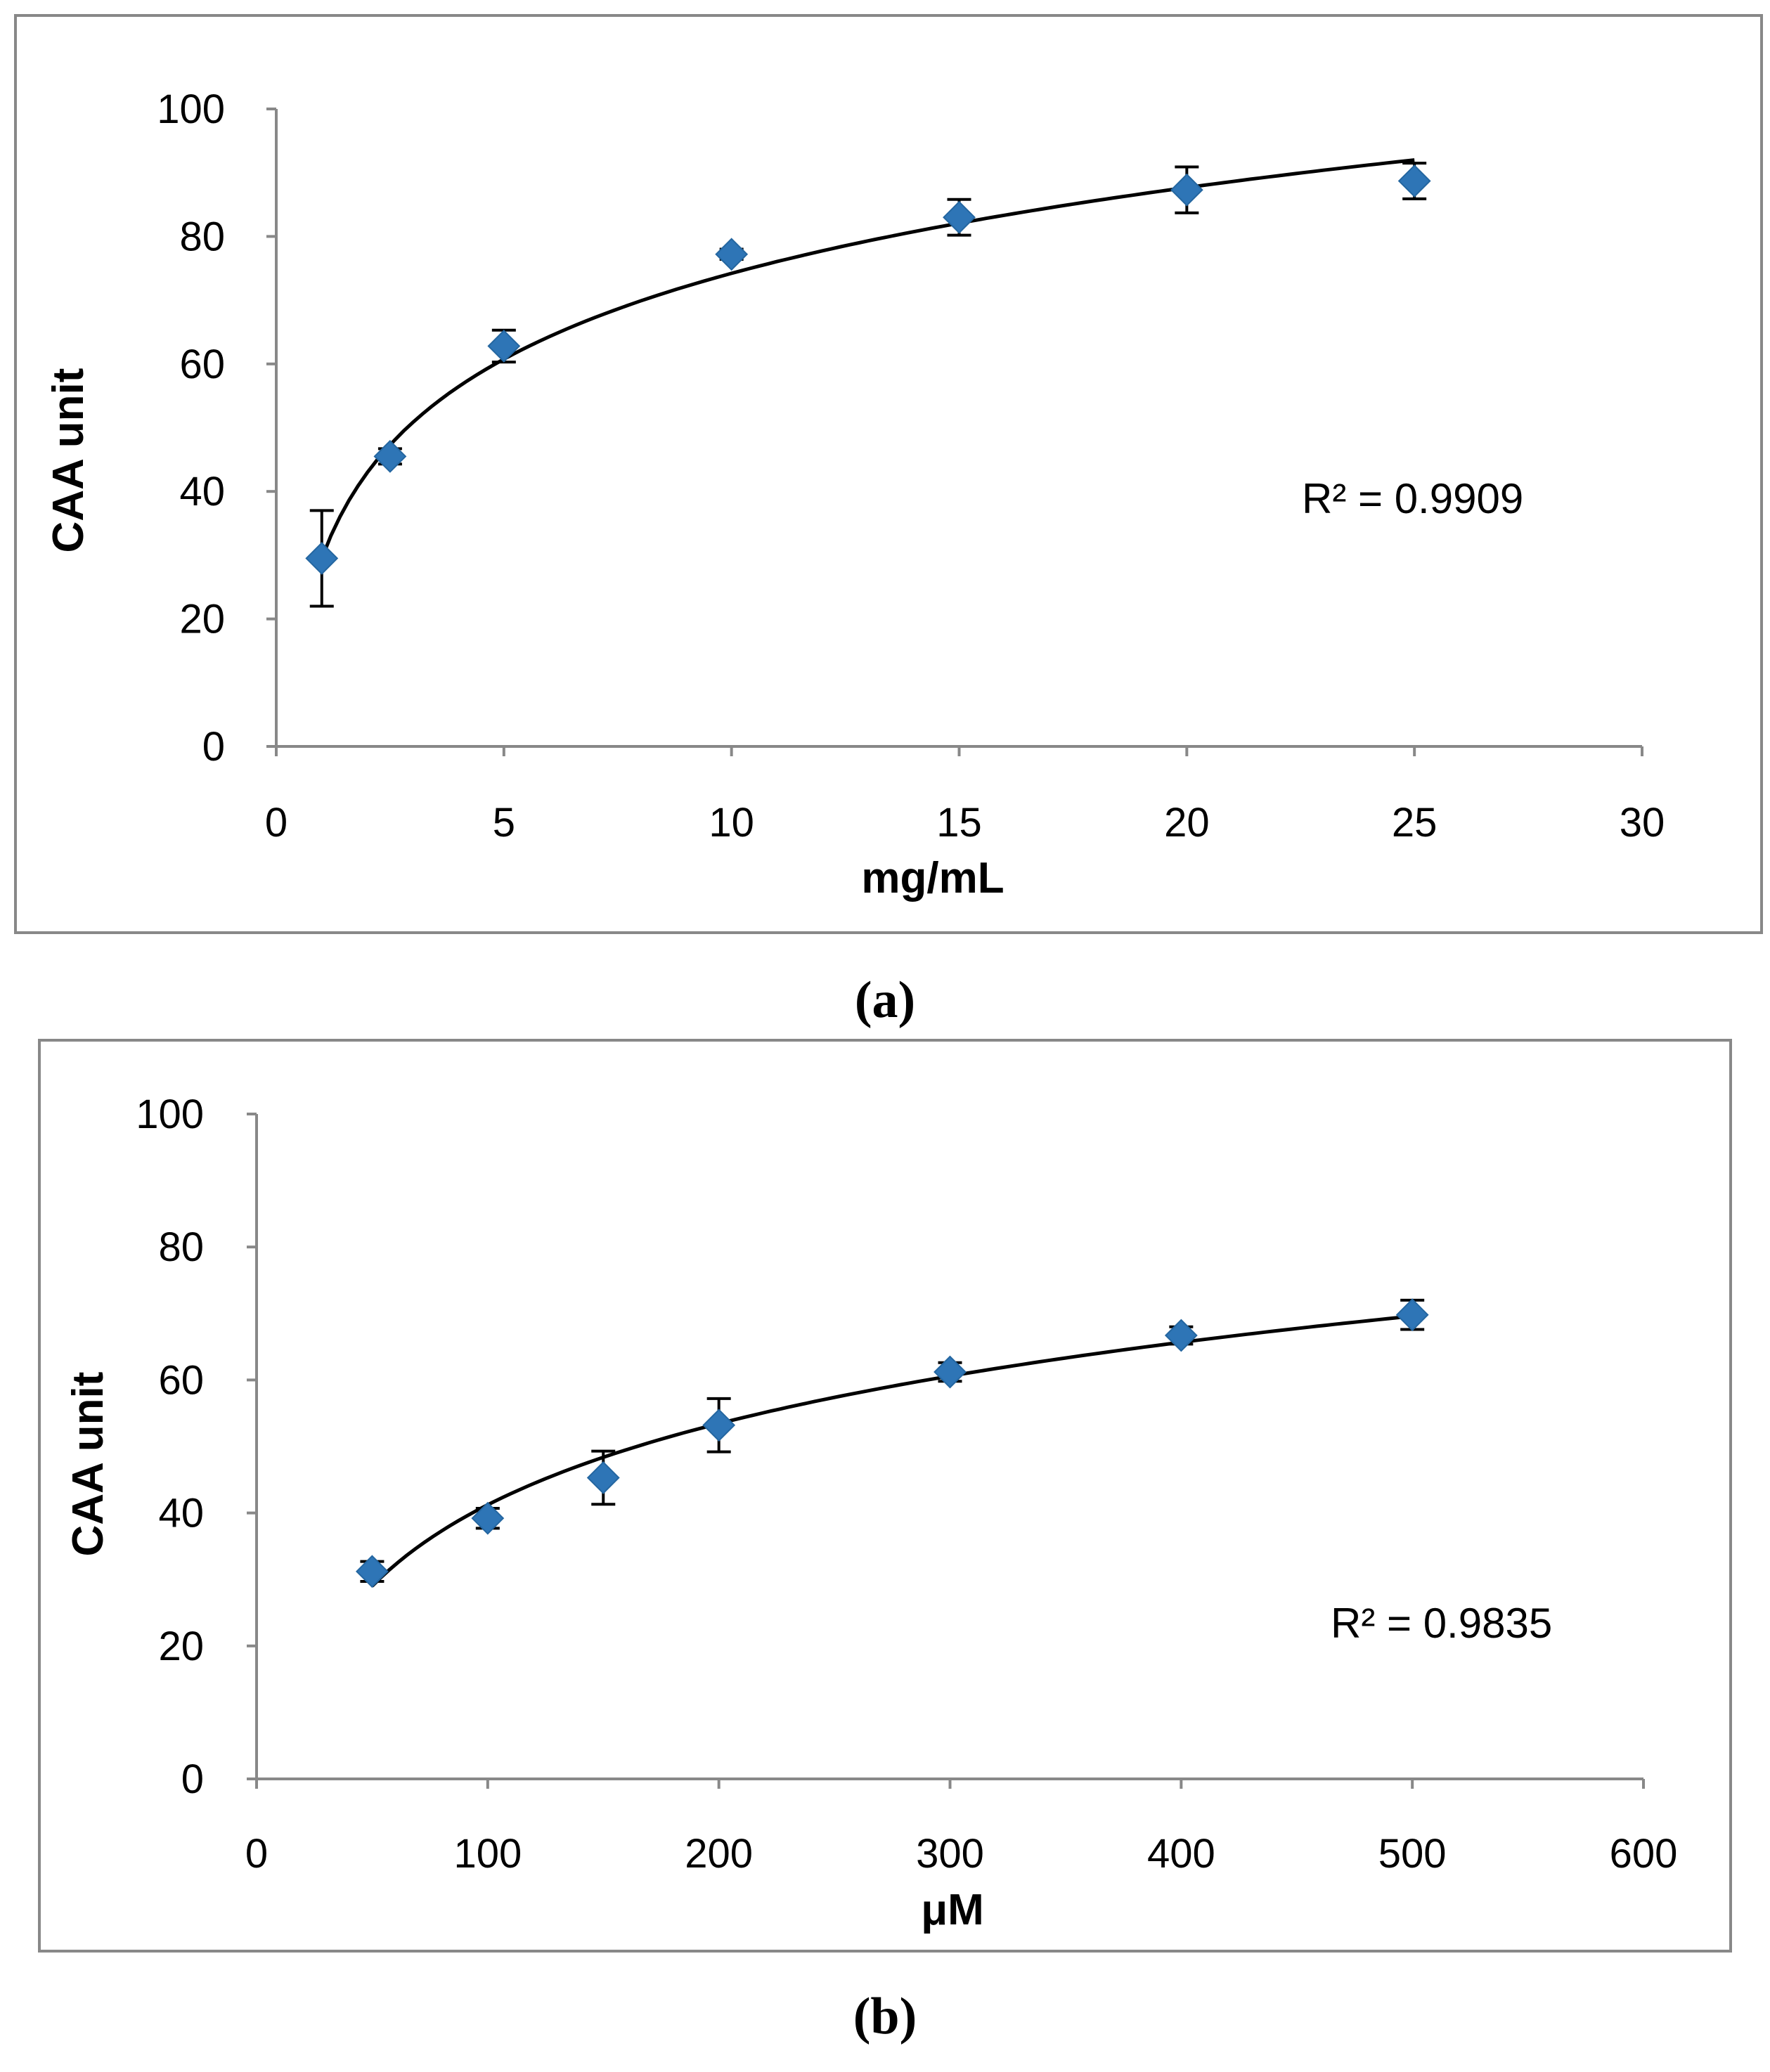 The width and height of the screenshot is (1770, 2072). Describe the element at coordinates (487, 1854) in the screenshot. I see `x-tick-label: 100` at that location.